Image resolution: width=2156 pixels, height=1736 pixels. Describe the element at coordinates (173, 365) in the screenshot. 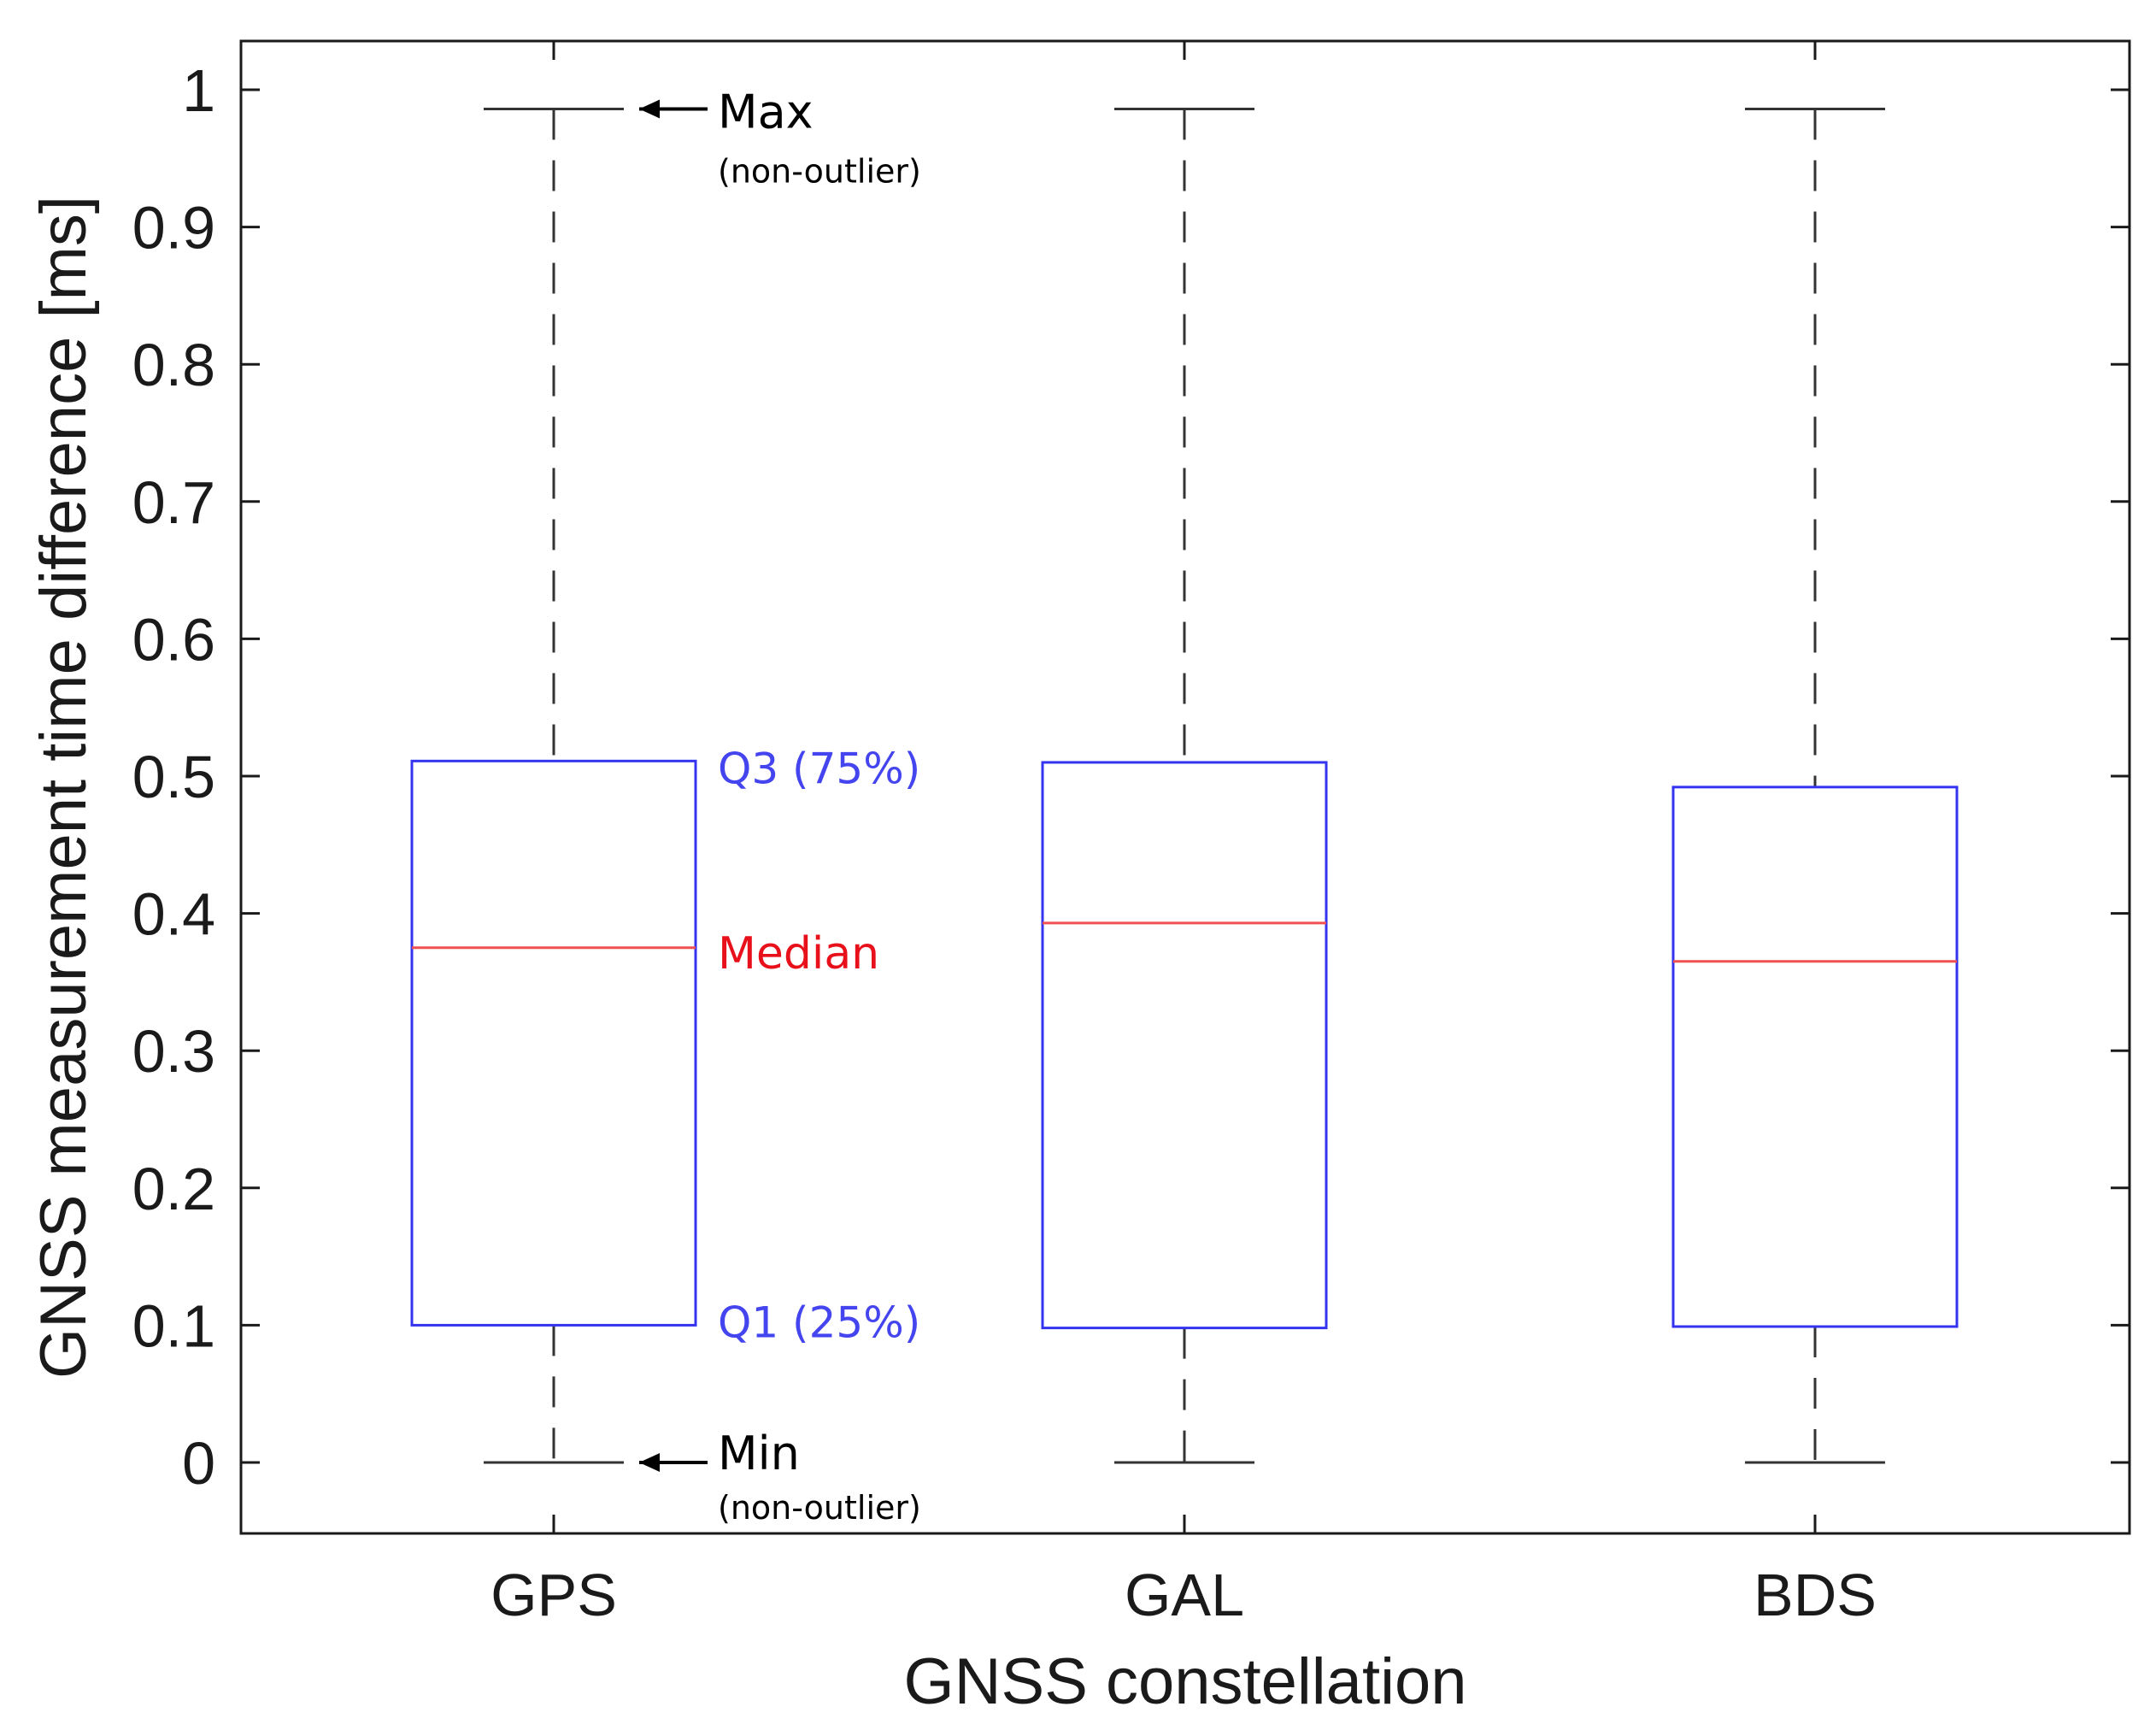

I see `y-tick-label: 0.8` at that location.